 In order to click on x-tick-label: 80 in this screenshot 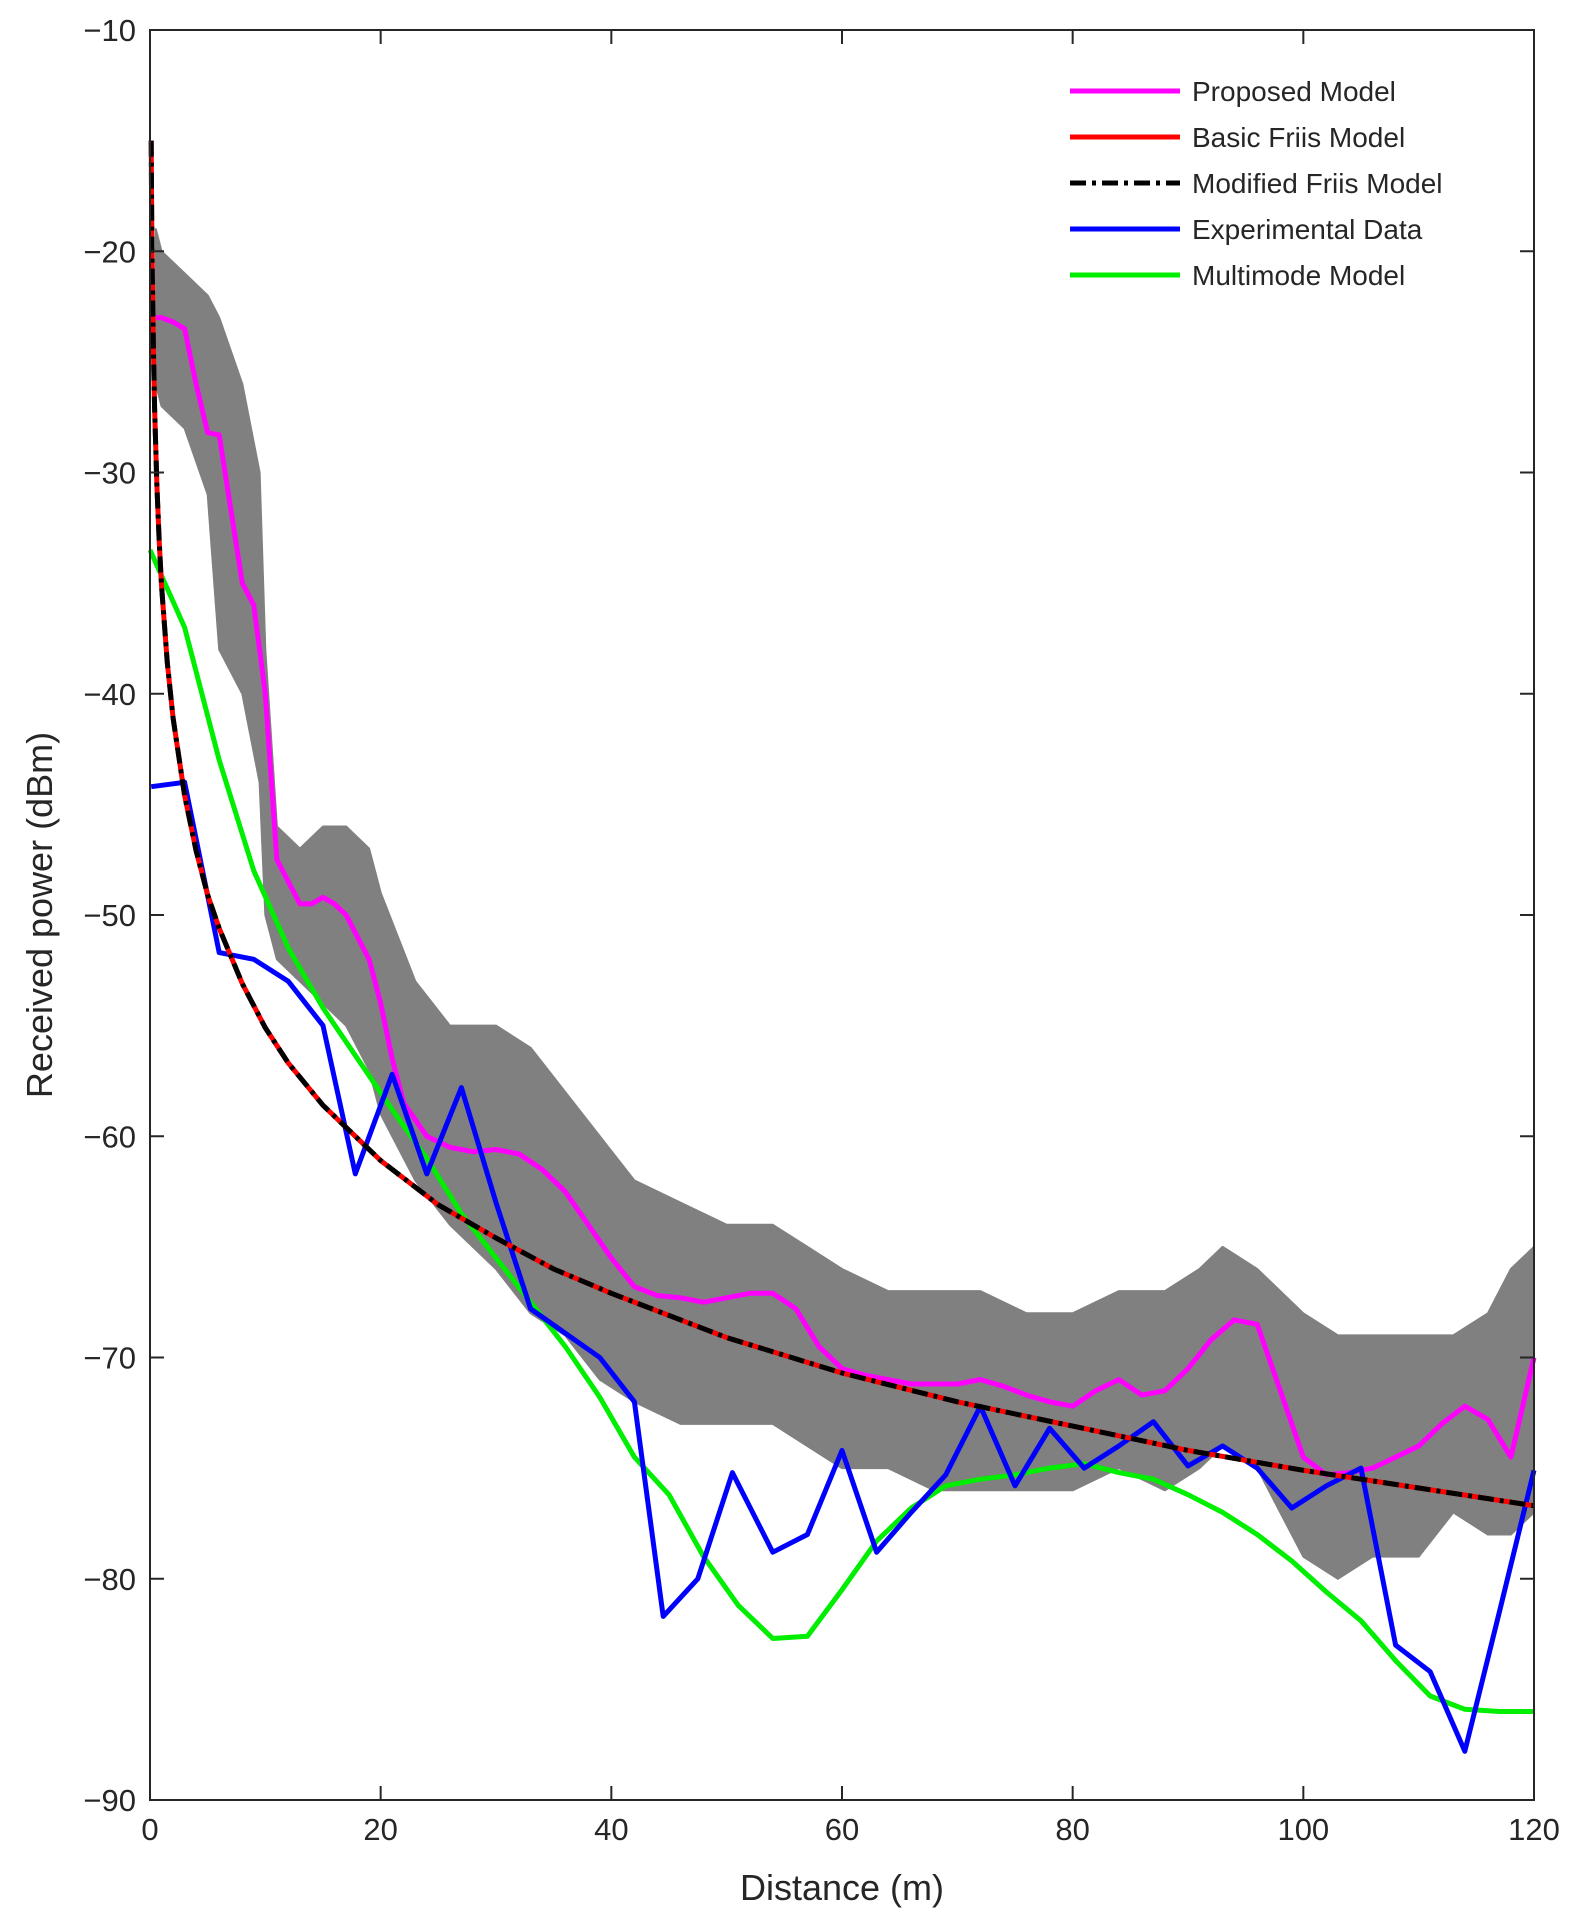, I will do `click(1072, 1829)`.